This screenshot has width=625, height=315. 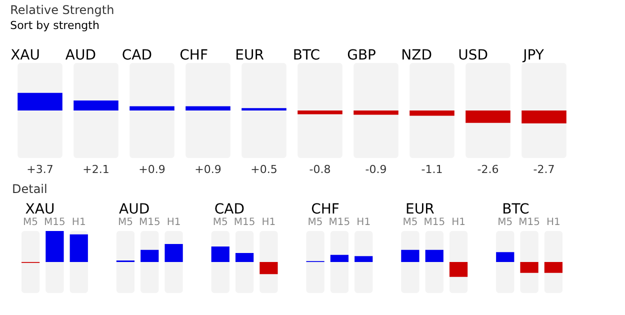 What do you see at coordinates (533, 56) in the screenshot?
I see `x-tick-label: JPY` at bounding box center [533, 56].